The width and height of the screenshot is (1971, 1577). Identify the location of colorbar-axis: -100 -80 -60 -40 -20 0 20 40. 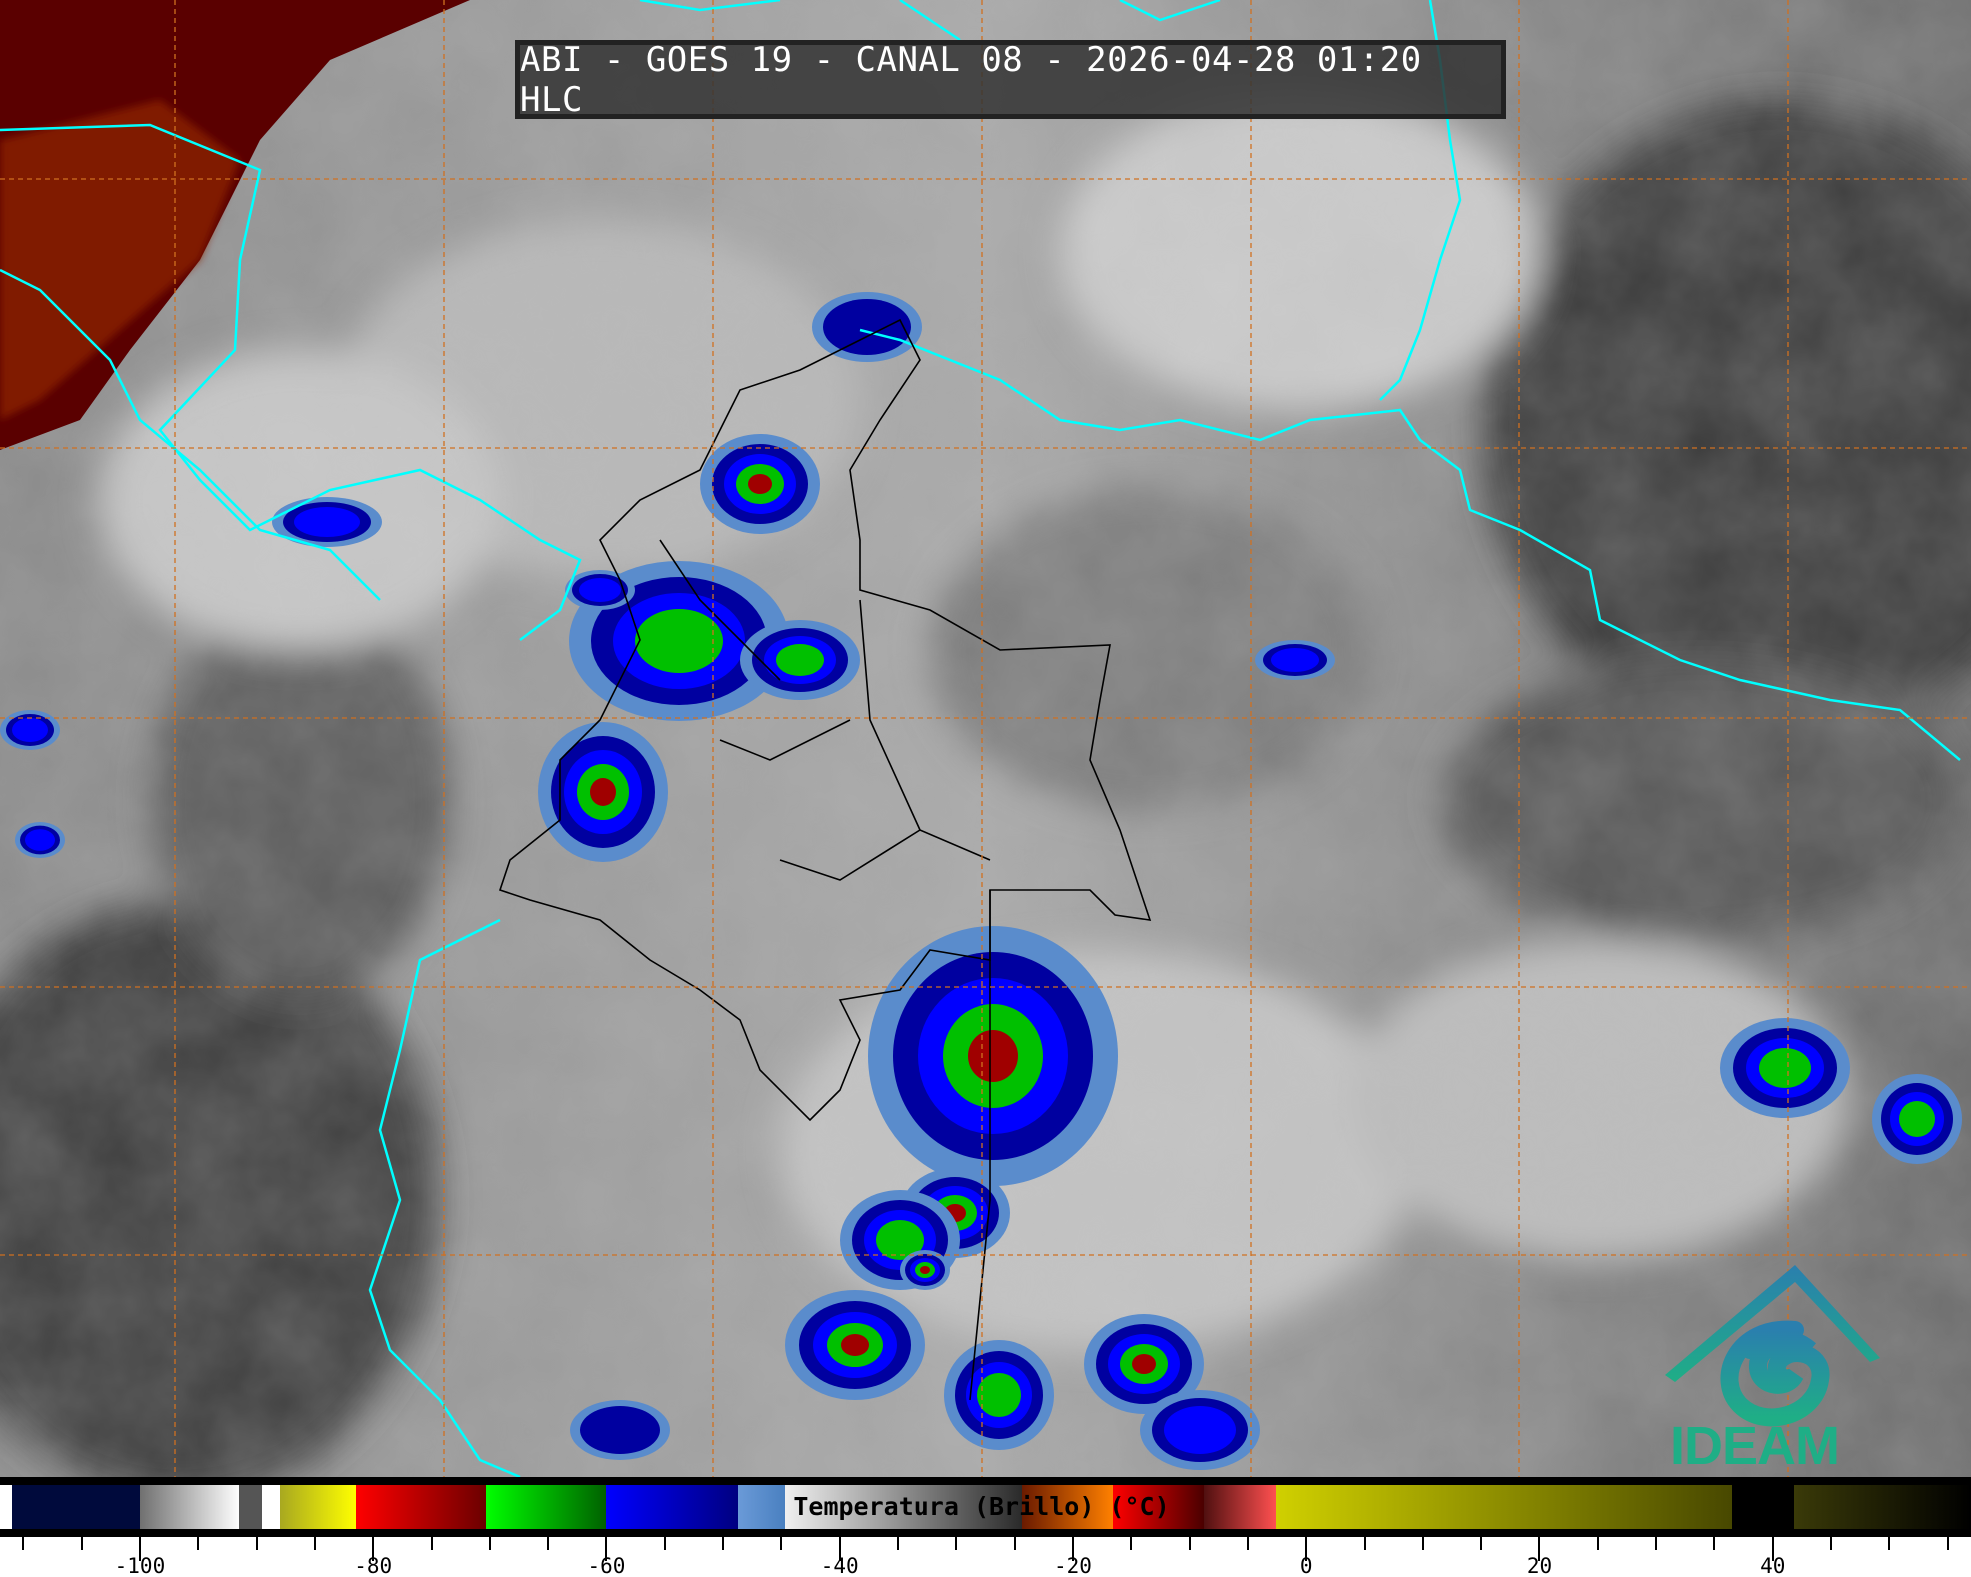
(985, 1557).